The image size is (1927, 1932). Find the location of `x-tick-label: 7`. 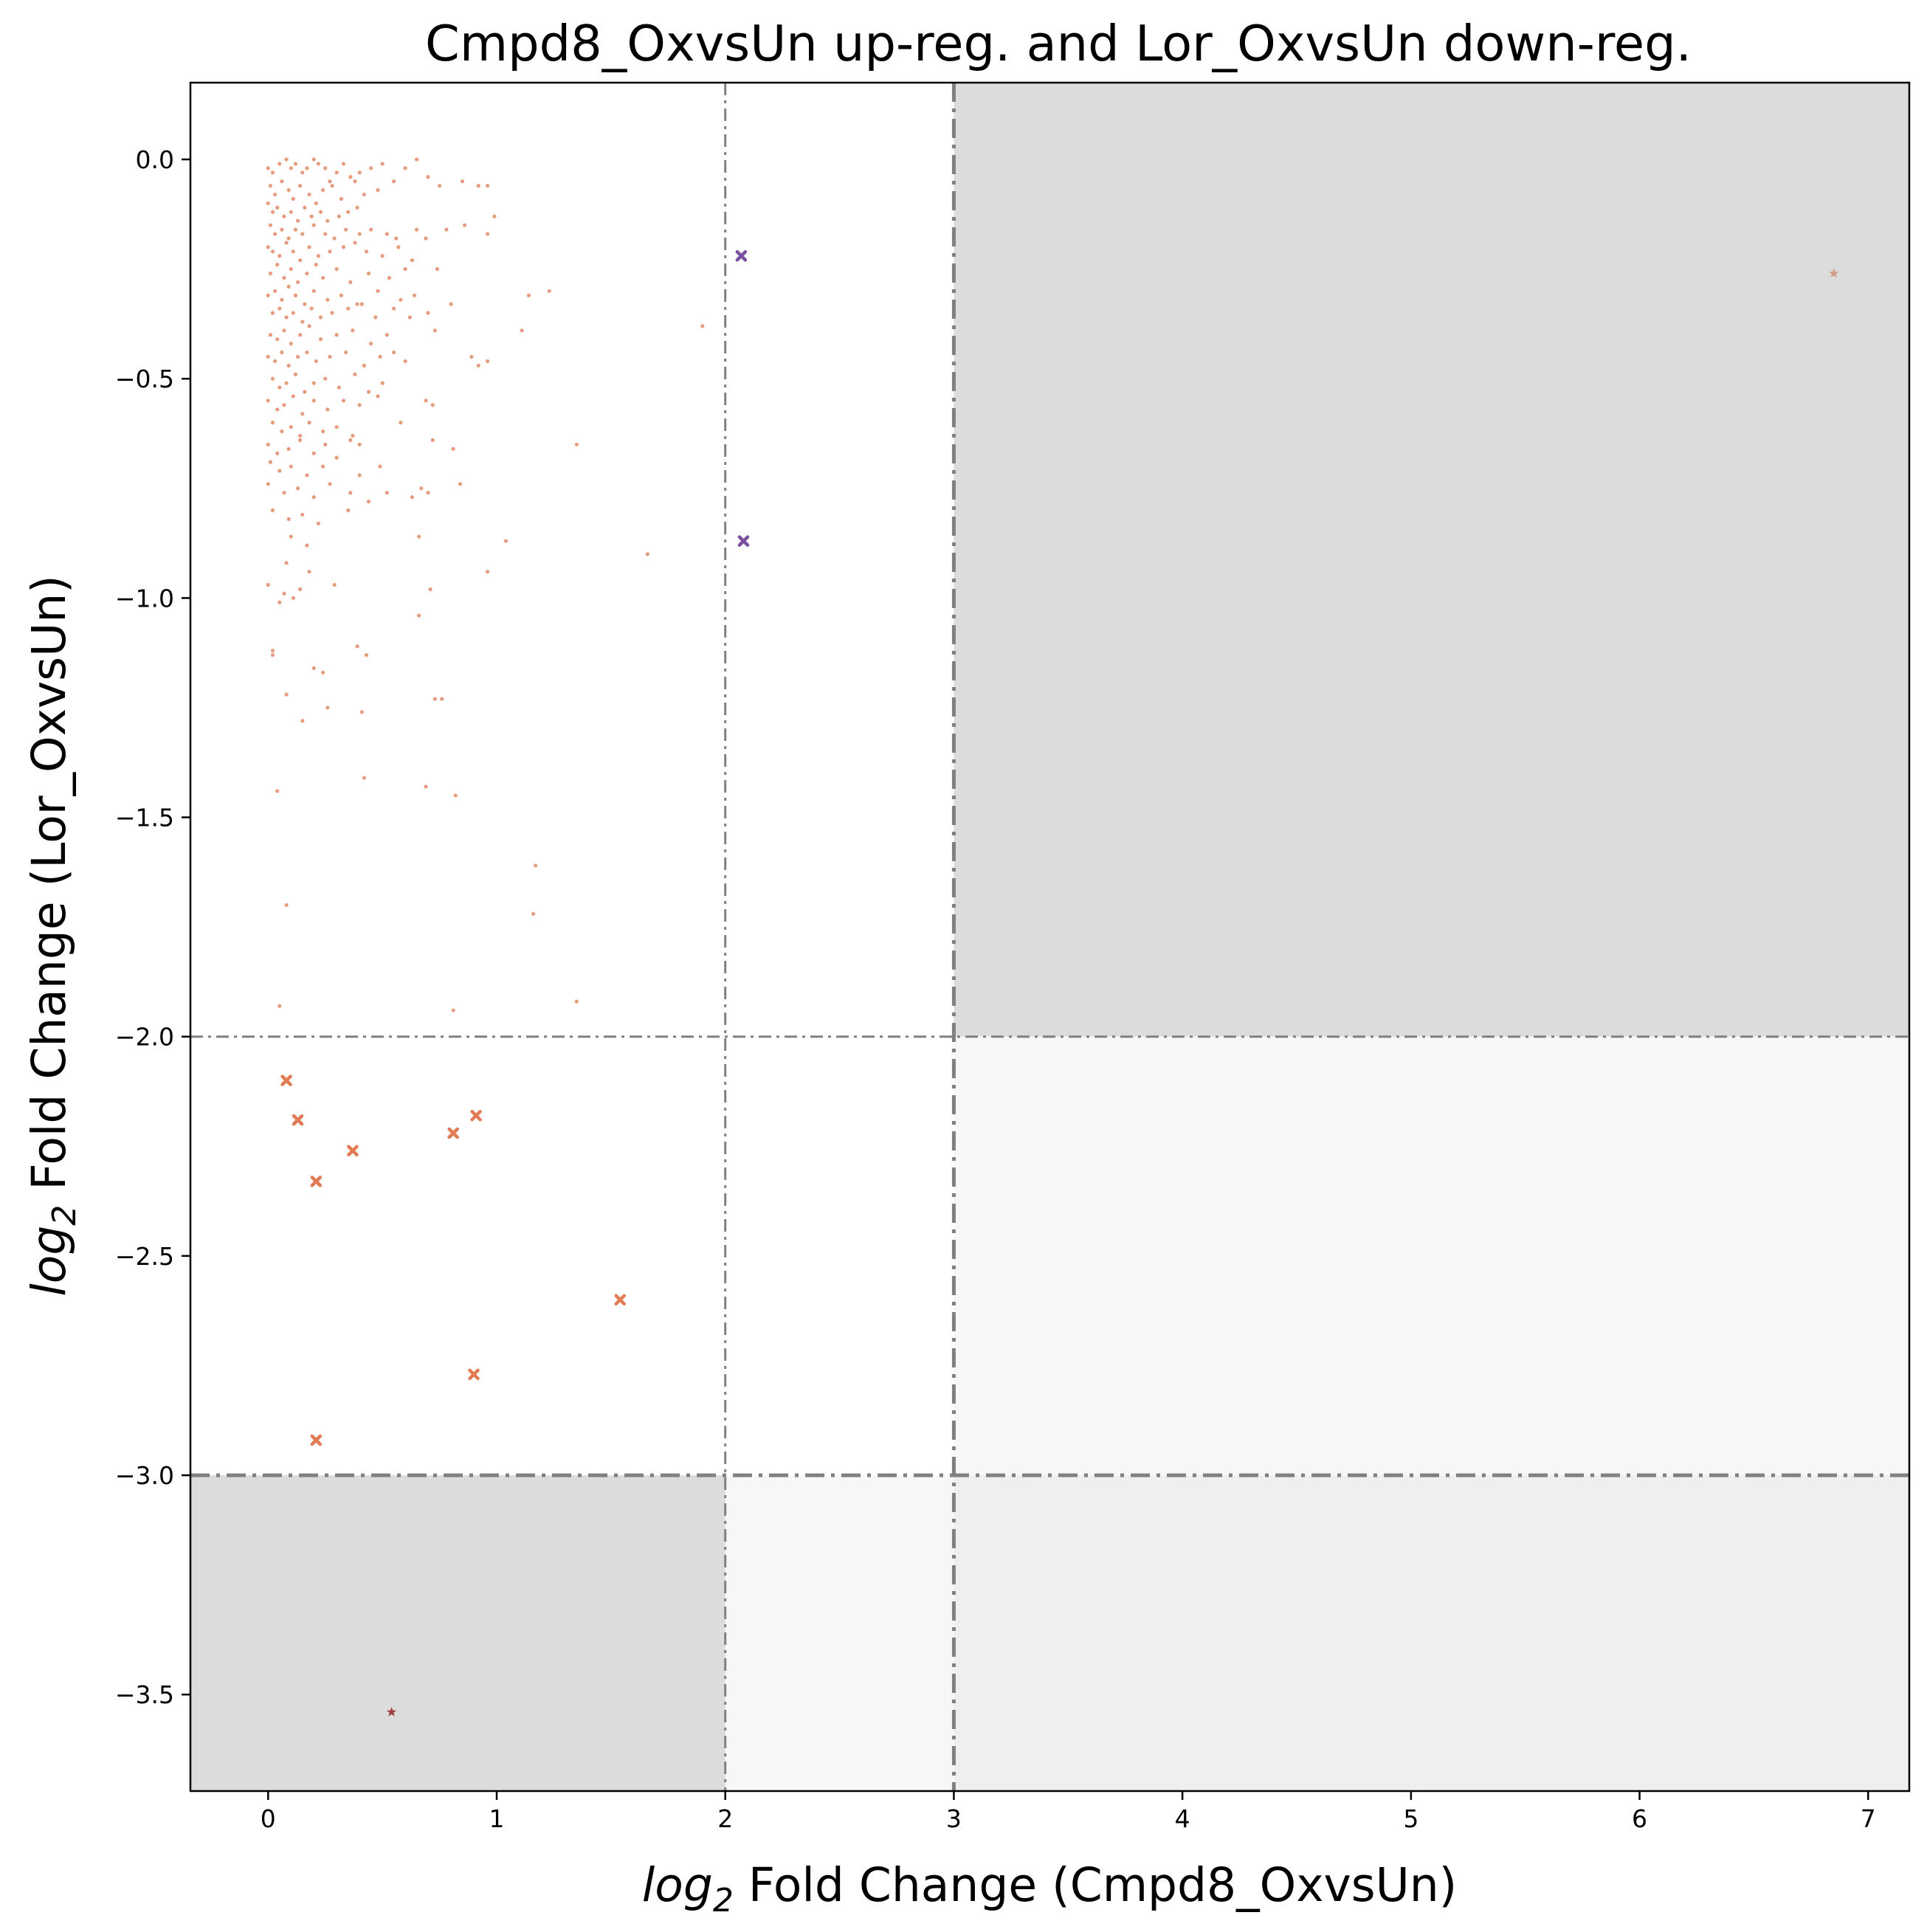

x-tick-label: 7 is located at coordinates (1868, 1818).